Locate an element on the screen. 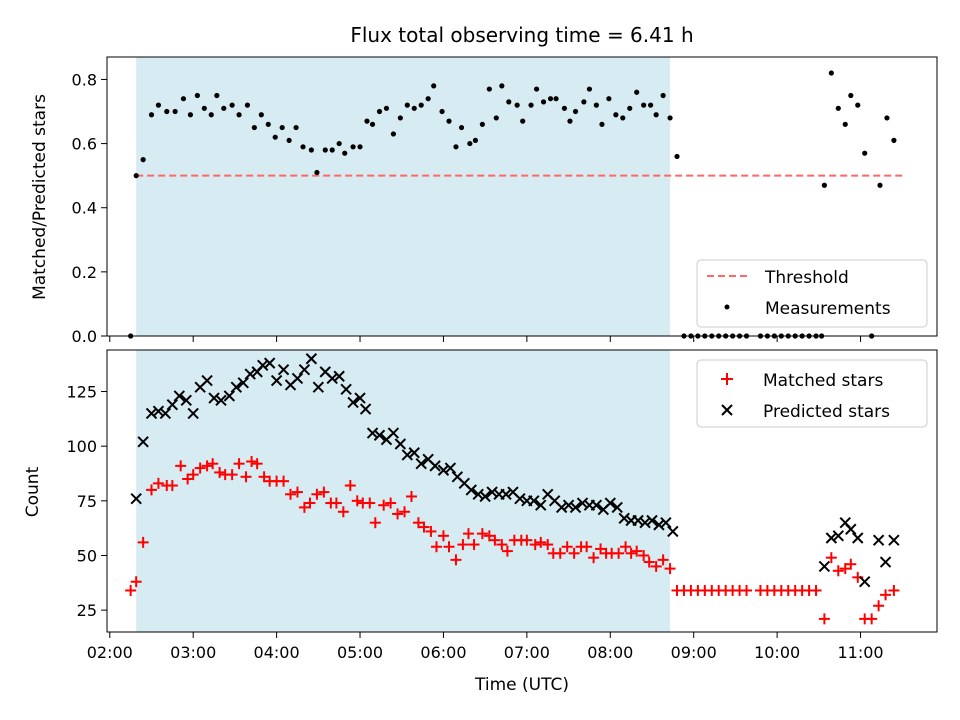 The width and height of the screenshot is (960, 720). top-y-tick-label: 0.8 is located at coordinates (84, 79).